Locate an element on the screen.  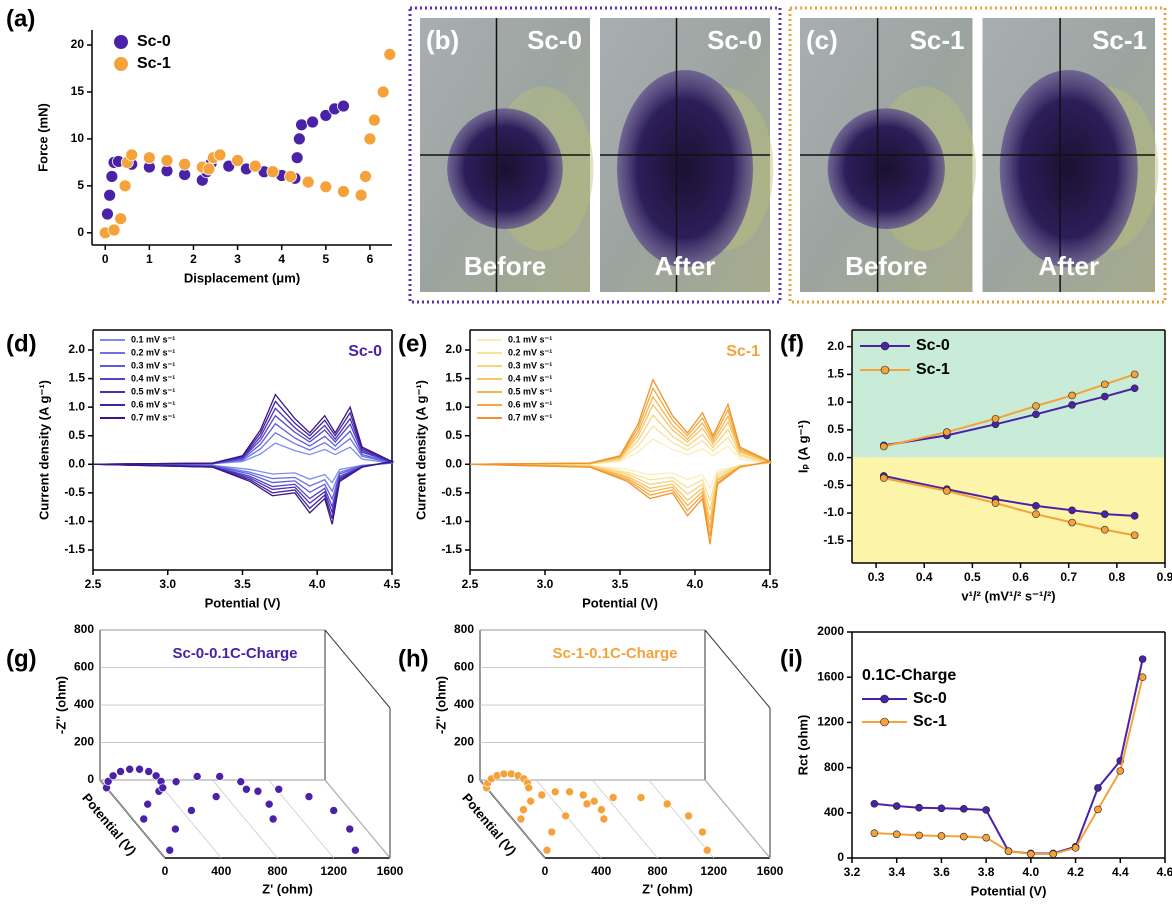
panel-label: (i) is located at coordinates (791, 658).